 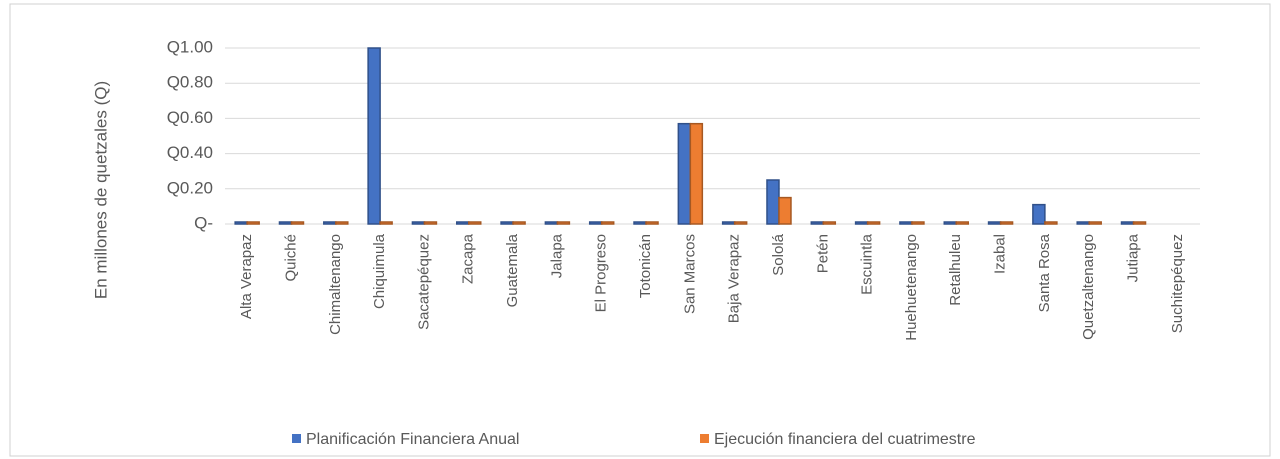 What do you see at coordinates (822, 253) in the screenshot?
I see `x-tick-label: Petén` at bounding box center [822, 253].